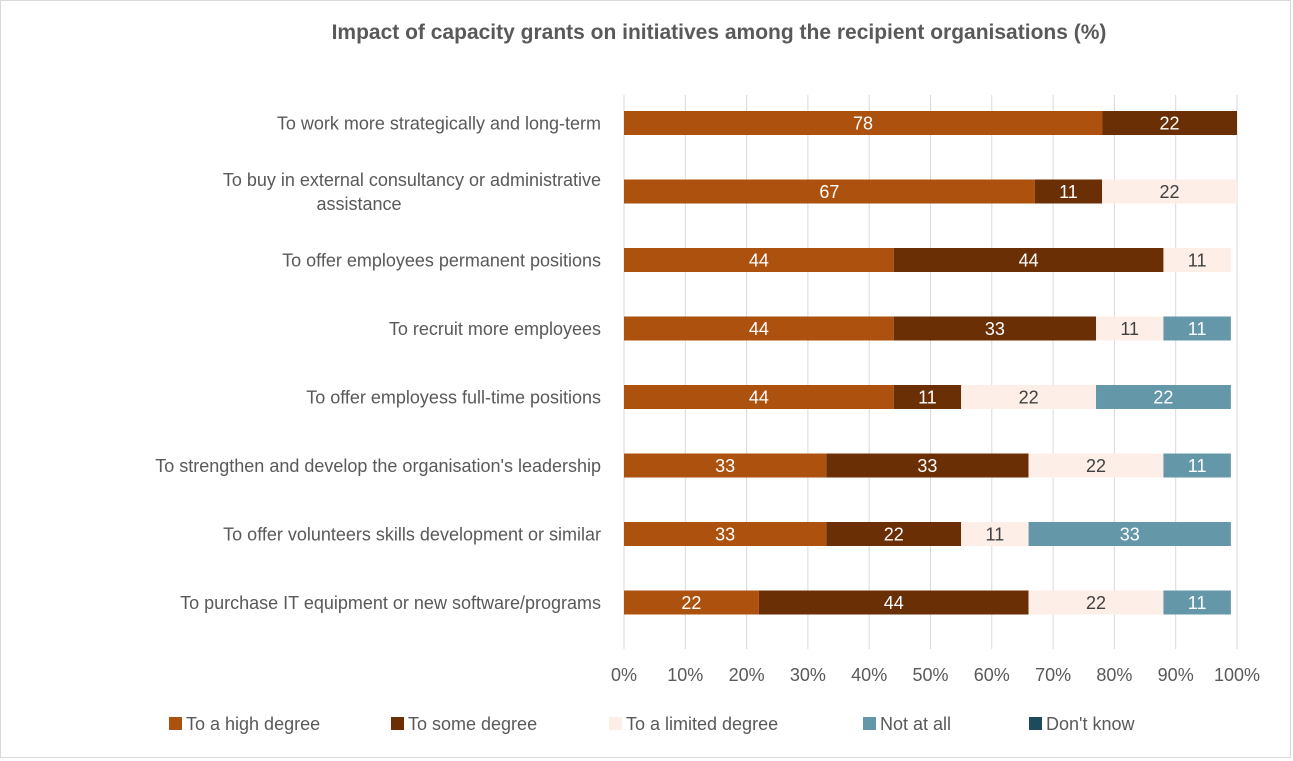  I want to click on legend-label: Not at all, so click(915, 724).